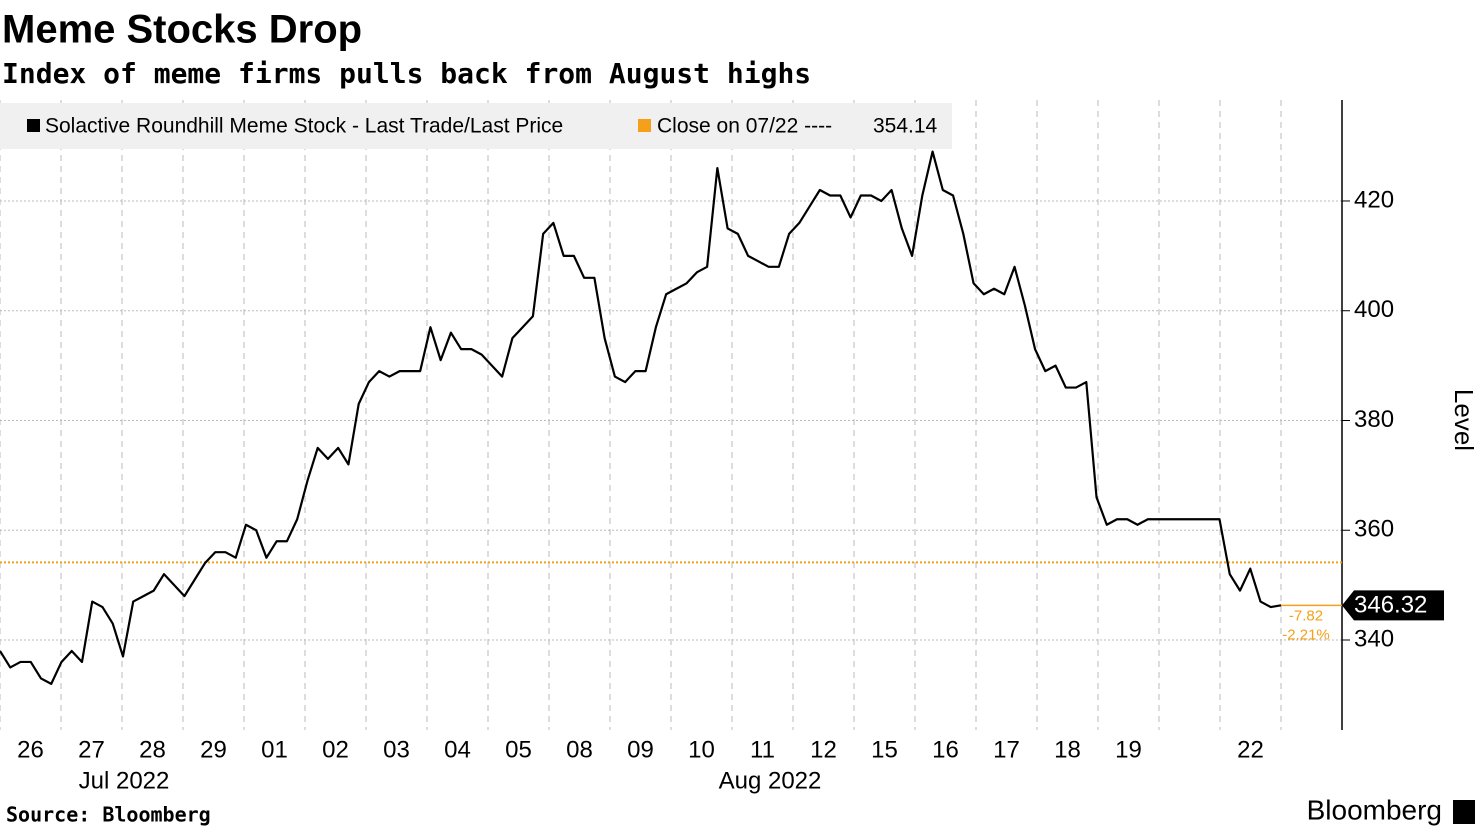 The width and height of the screenshot is (1480, 832). Describe the element at coordinates (457, 749) in the screenshot. I see `x-tick-label: 04` at that location.